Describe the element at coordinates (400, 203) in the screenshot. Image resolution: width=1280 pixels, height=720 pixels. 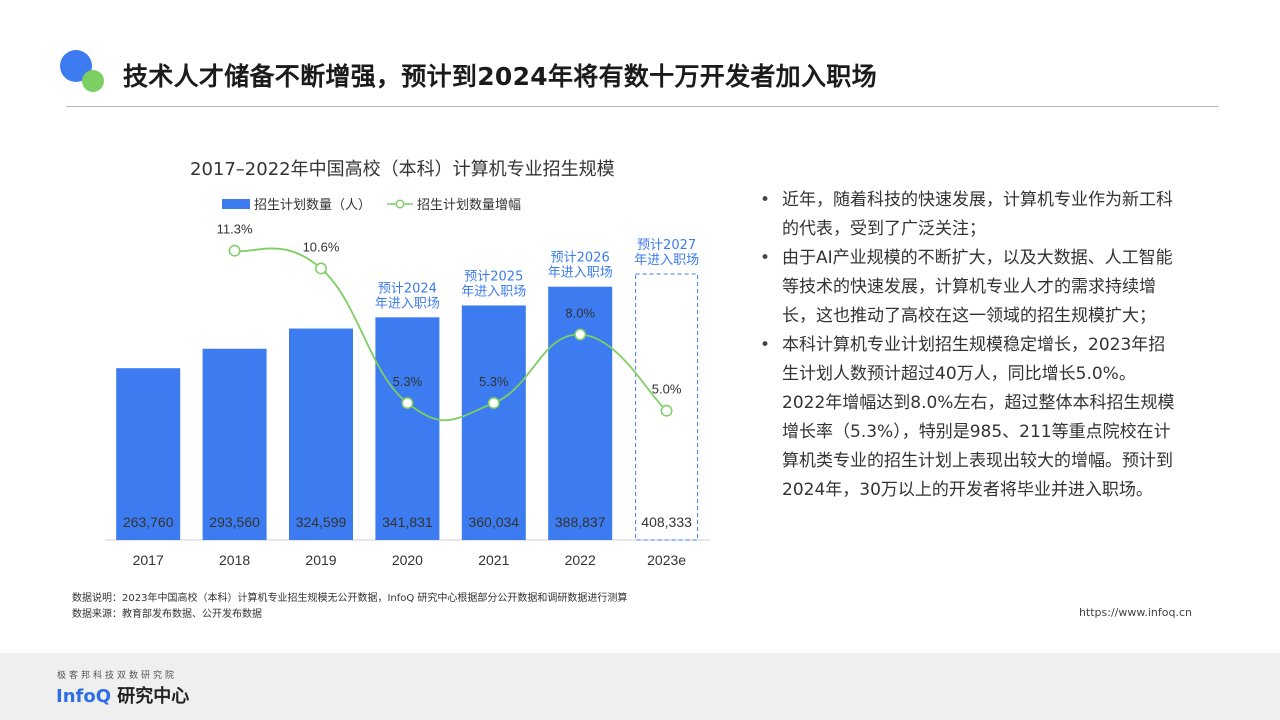
I see `legend-line-swatch` at that location.